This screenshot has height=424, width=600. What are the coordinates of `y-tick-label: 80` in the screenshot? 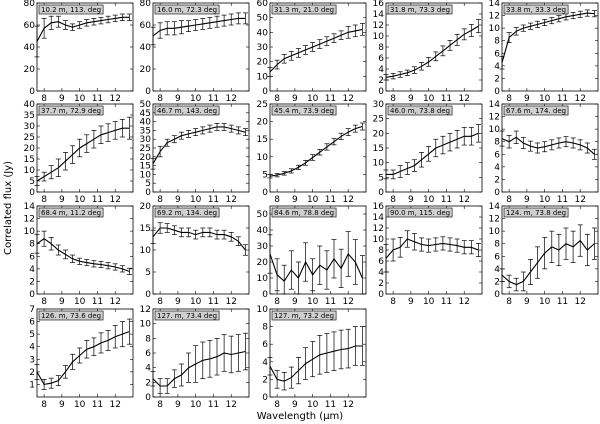 It's located at (146, 4).